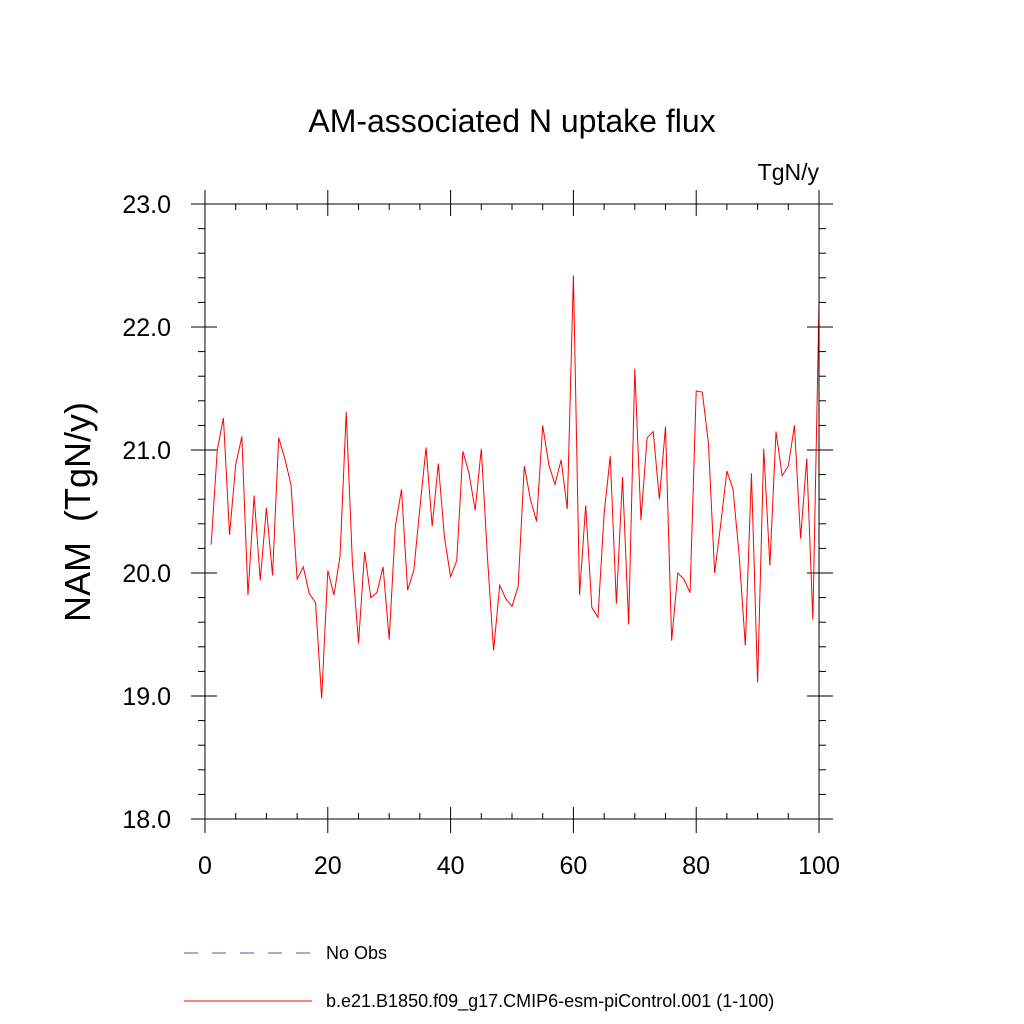 The height and width of the screenshot is (1024, 1024). Describe the element at coordinates (146, 820) in the screenshot. I see `y-tick-label: 18.0` at that location.